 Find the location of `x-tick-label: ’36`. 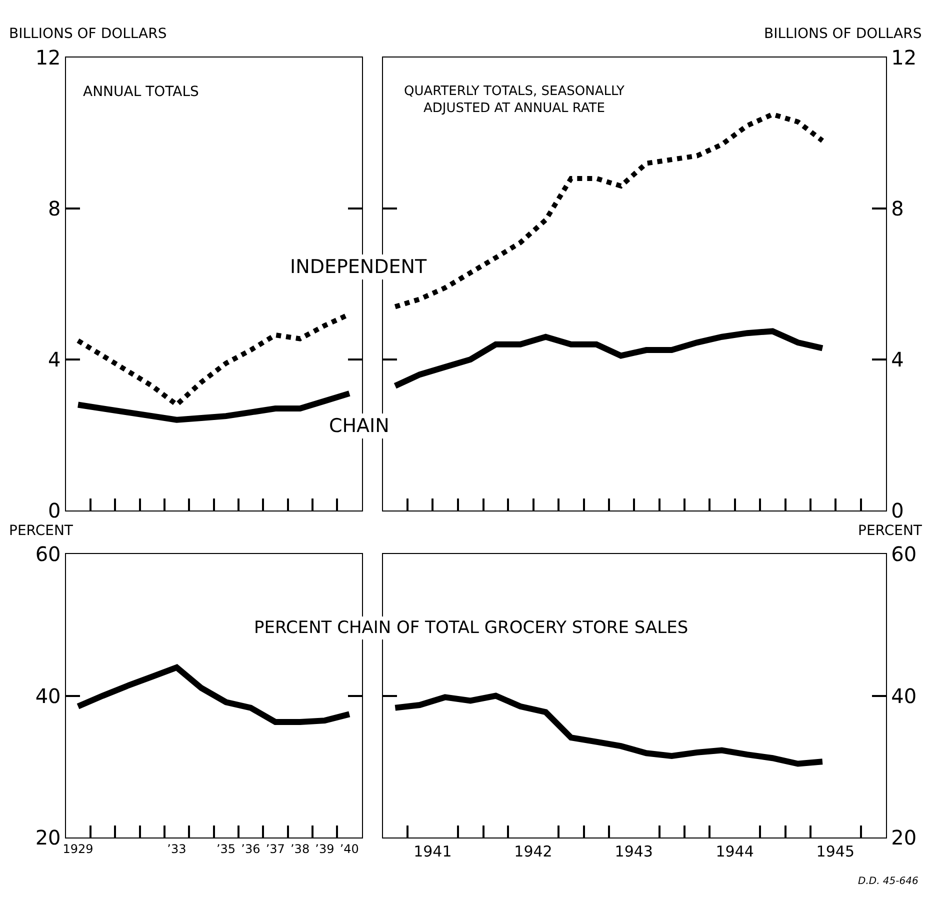

x-tick-label: ’36 is located at coordinates (250, 849).